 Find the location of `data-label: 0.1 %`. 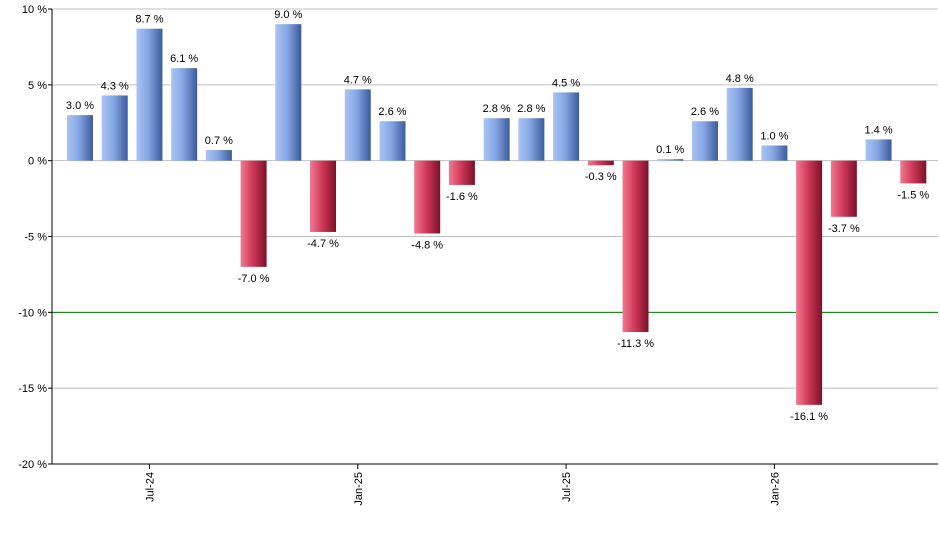

data-label: 0.1 % is located at coordinates (670, 150).